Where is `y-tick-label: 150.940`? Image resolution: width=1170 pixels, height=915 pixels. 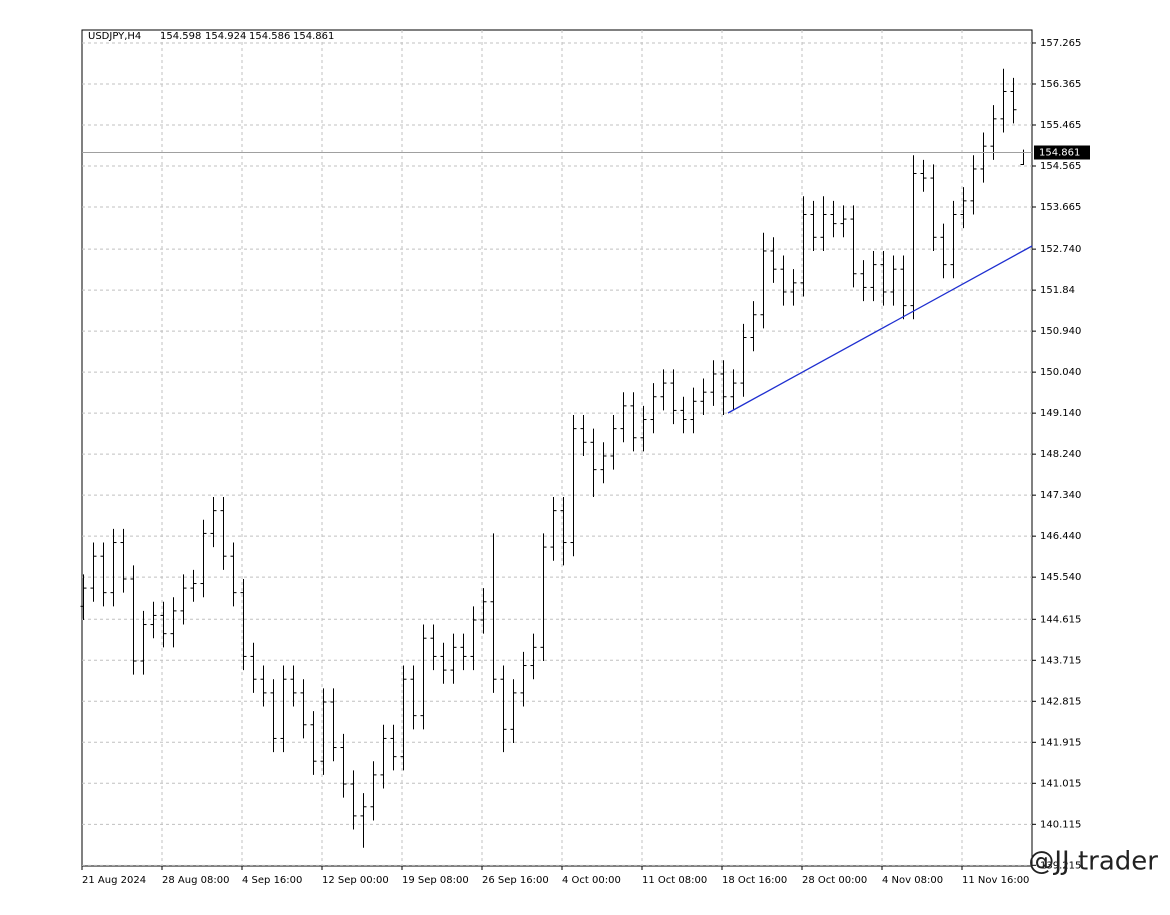
y-tick-label: 150.940 is located at coordinates (1060, 331).